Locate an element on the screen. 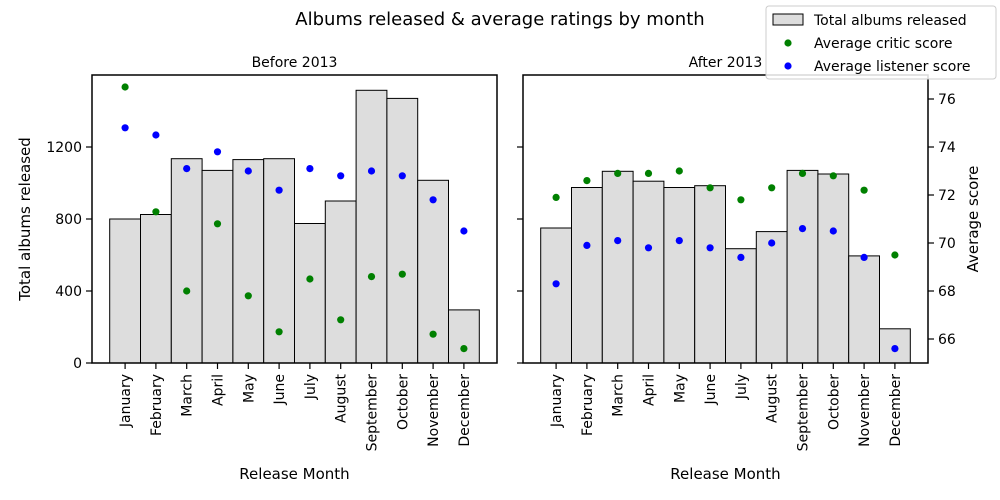 The image size is (1000, 500). bar-right-july is located at coordinates (741, 306).